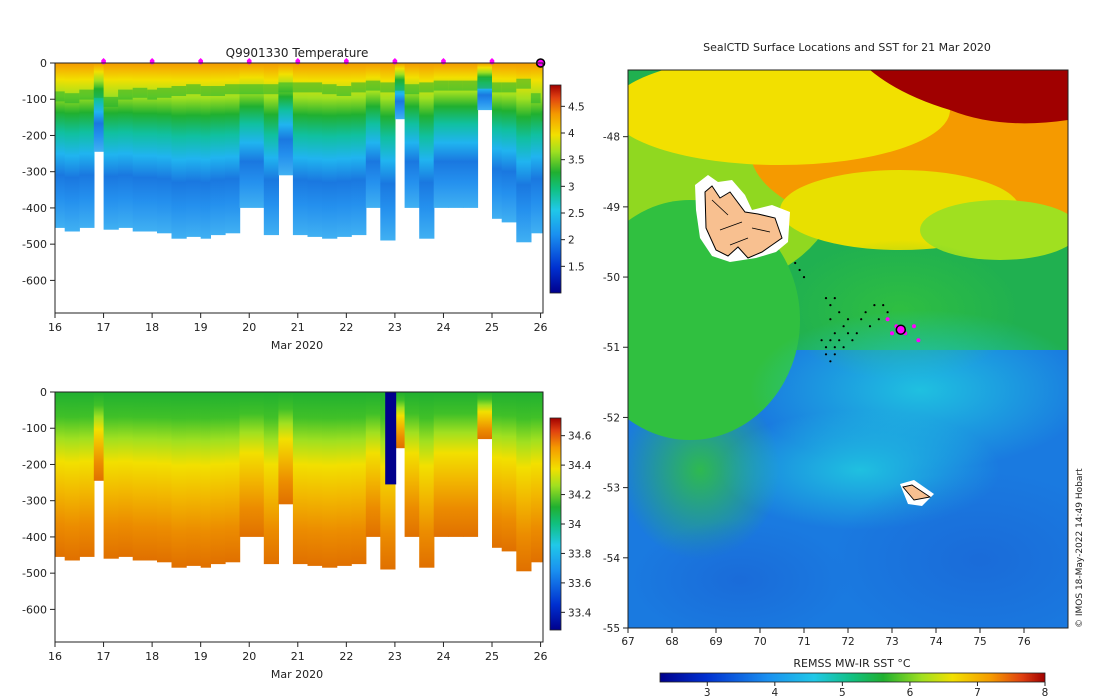 The width and height of the screenshot is (1100, 700). I want to click on salinity-depth-axis: 0 -100 -200 -300 -400 -500 -600, so click(38, 501).